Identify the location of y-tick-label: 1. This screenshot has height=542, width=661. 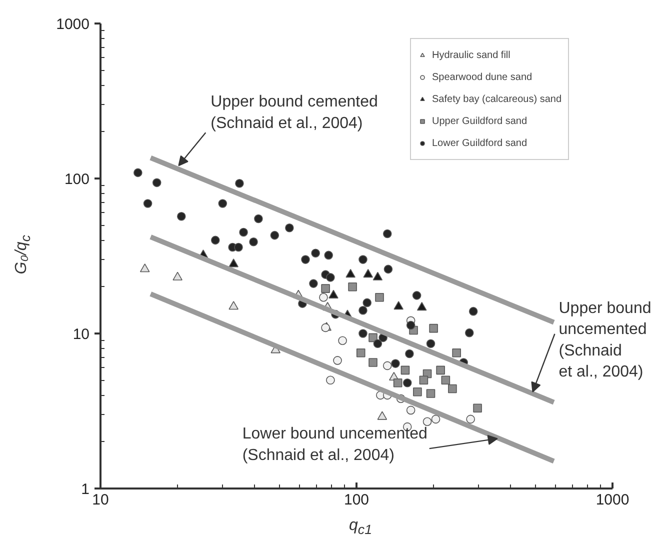
(85, 489).